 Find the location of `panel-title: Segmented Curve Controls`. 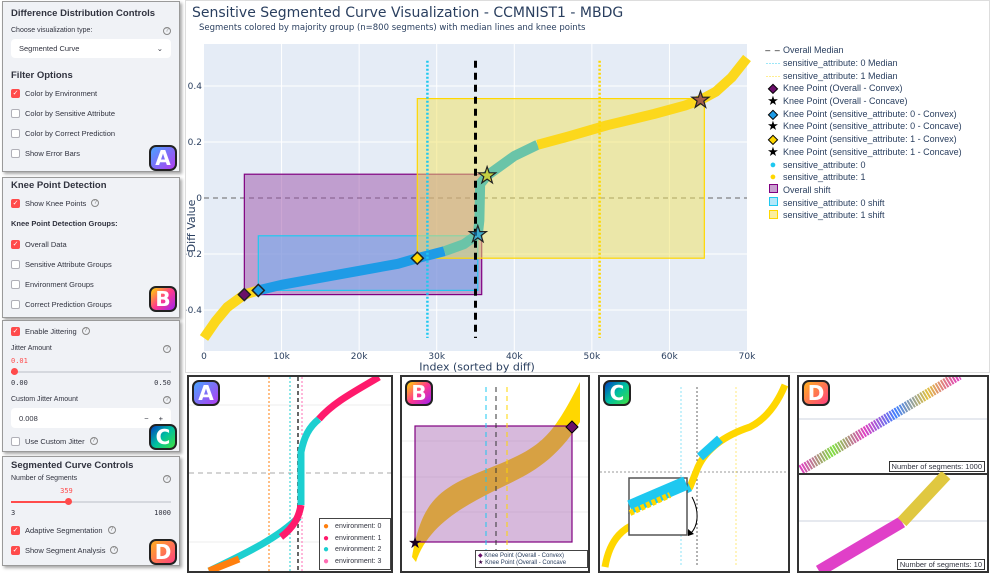

panel-title: Segmented Curve Controls is located at coordinates (72, 465).